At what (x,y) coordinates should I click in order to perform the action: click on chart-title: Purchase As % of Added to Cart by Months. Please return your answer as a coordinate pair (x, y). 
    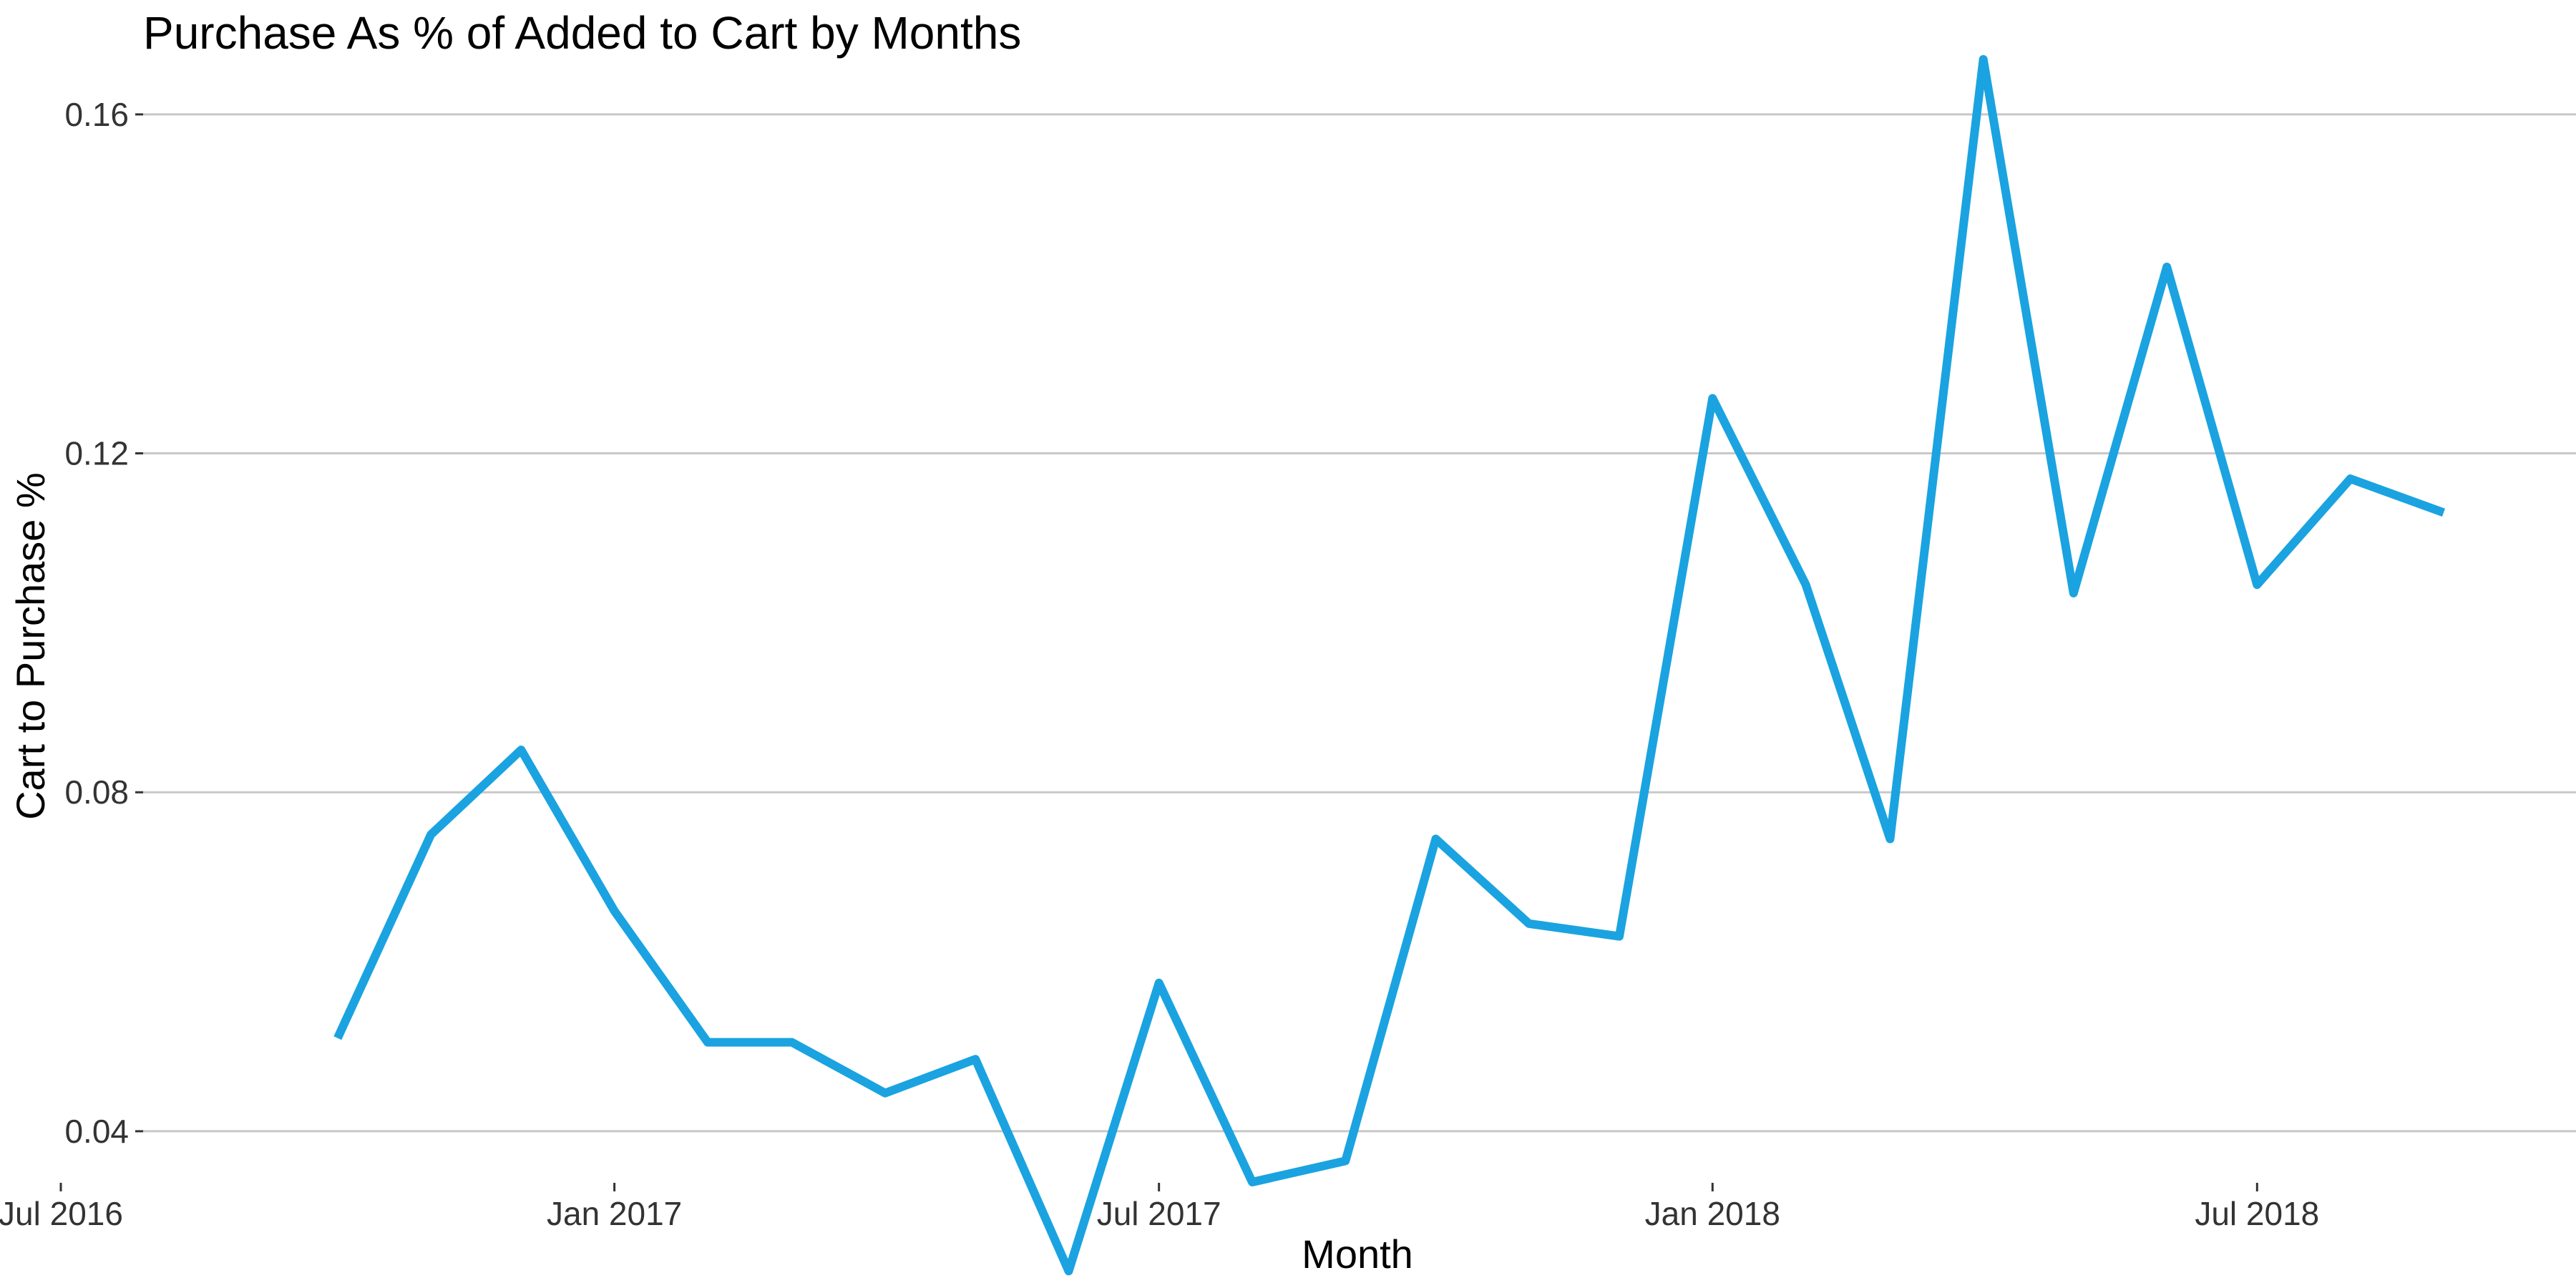
    Looking at the image, I should click on (582, 33).